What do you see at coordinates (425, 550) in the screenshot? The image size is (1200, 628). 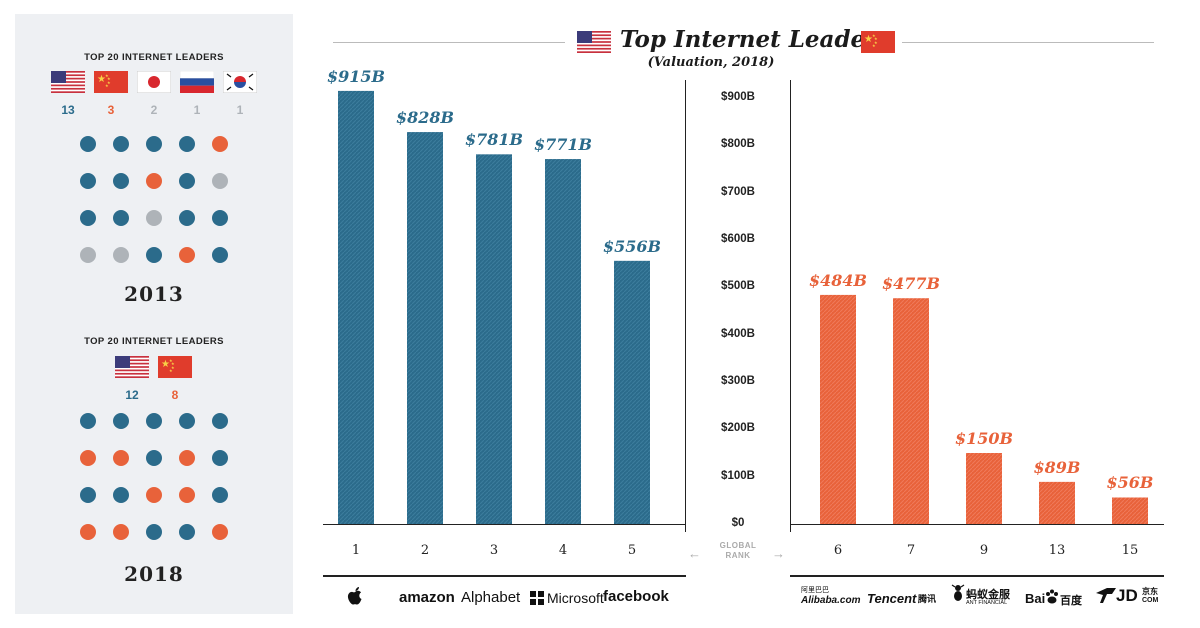 I see `rank-label: 2` at bounding box center [425, 550].